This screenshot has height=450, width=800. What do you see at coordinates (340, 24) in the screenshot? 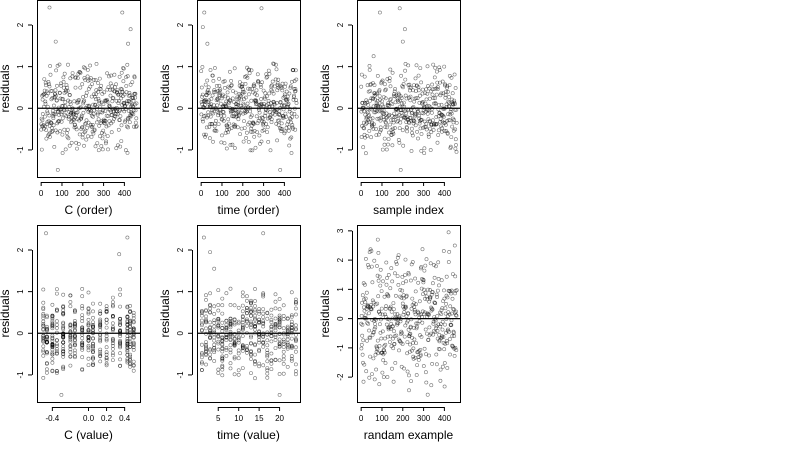
I see `y-tick-label: 2` at bounding box center [340, 24].